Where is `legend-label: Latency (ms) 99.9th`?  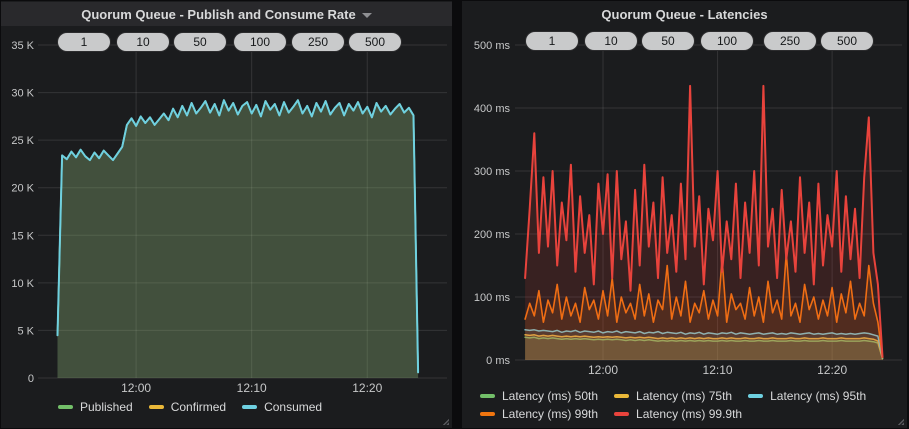
legend-label: Latency (ms) 99.9th is located at coordinates (689, 414).